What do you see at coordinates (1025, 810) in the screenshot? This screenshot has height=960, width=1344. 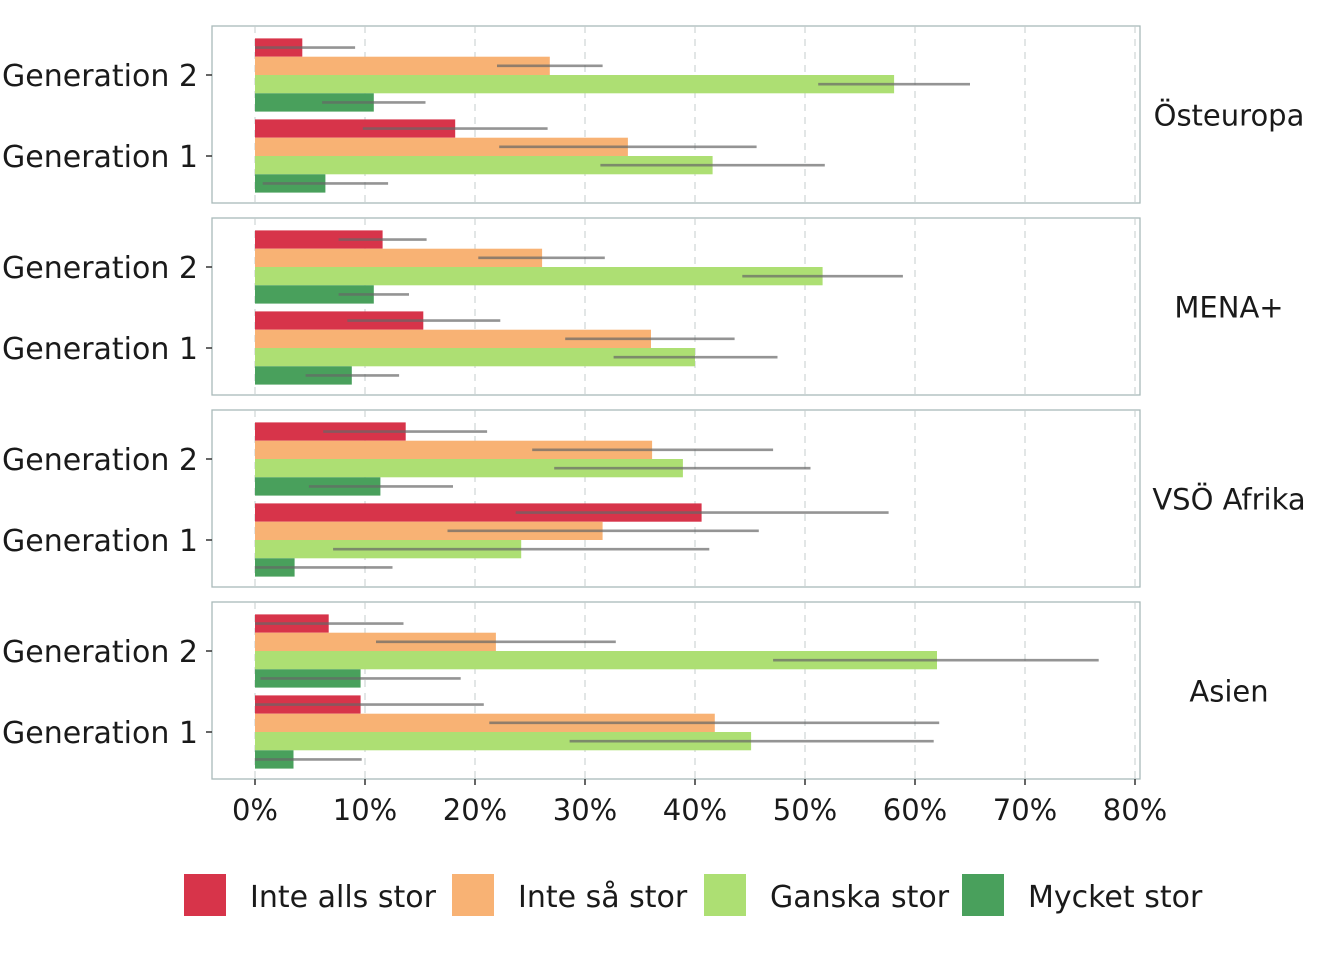 I see `x-tick-label: 70%` at bounding box center [1025, 810].